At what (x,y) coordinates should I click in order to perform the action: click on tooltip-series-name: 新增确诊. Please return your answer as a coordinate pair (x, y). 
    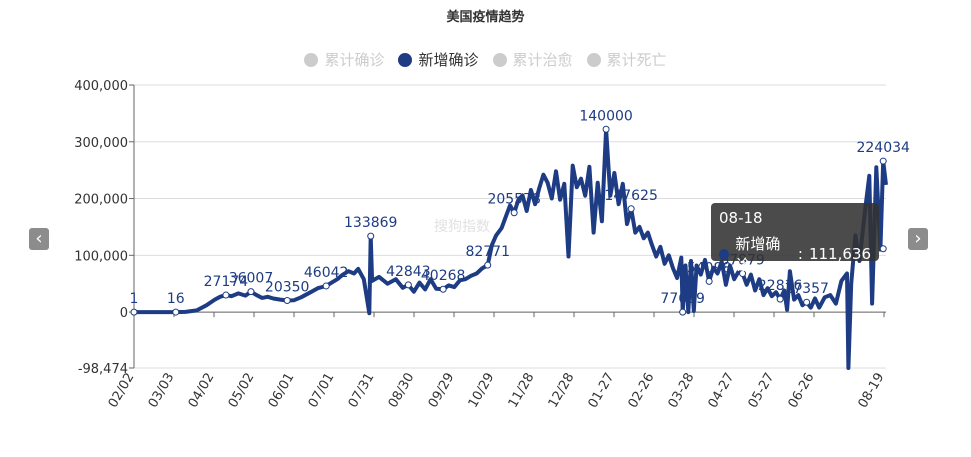
    Looking at the image, I should click on (758, 254).